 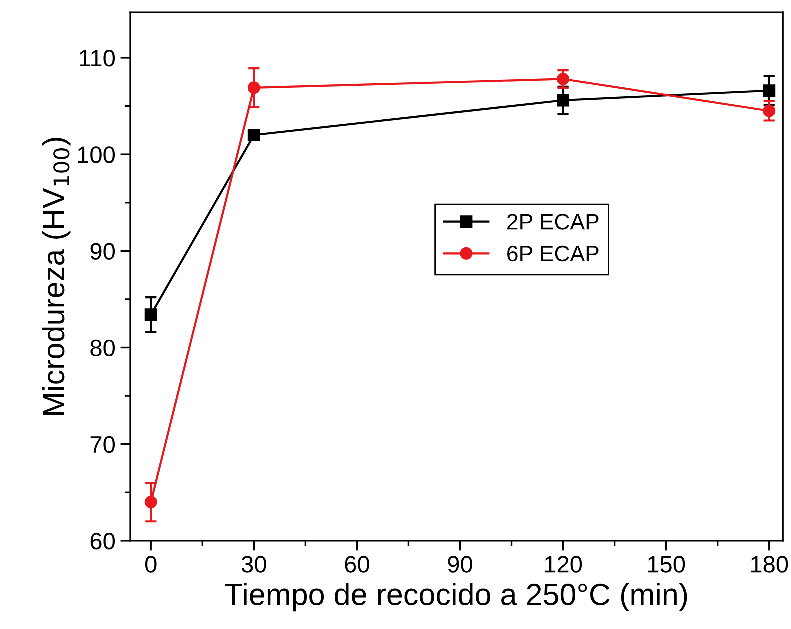 I want to click on x-axis-title: Tiempo de recocido a 250°C (min), so click(x=456, y=597).